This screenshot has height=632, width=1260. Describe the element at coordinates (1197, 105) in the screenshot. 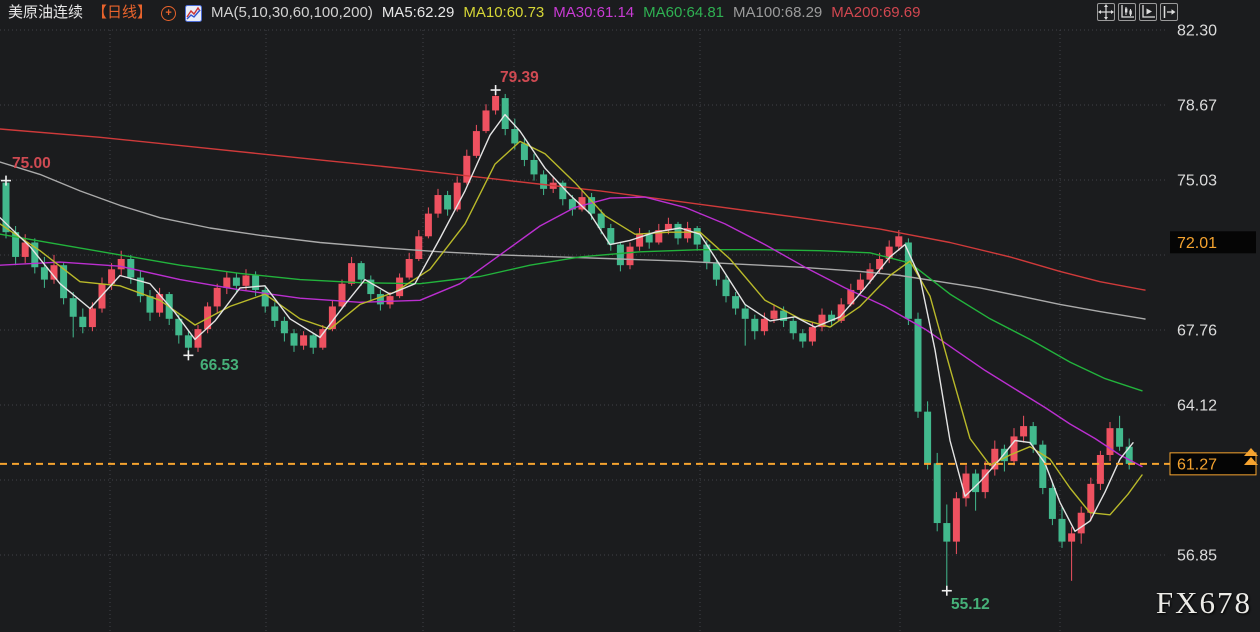

I see `y-axis-tick-label: 78.67` at that location.